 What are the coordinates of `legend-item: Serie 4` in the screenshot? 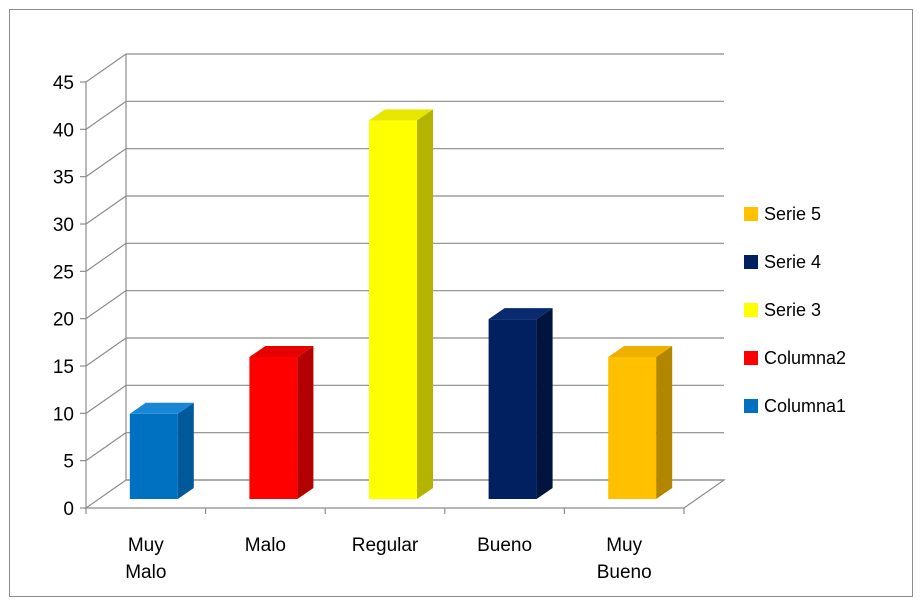 It's located at (782, 262).